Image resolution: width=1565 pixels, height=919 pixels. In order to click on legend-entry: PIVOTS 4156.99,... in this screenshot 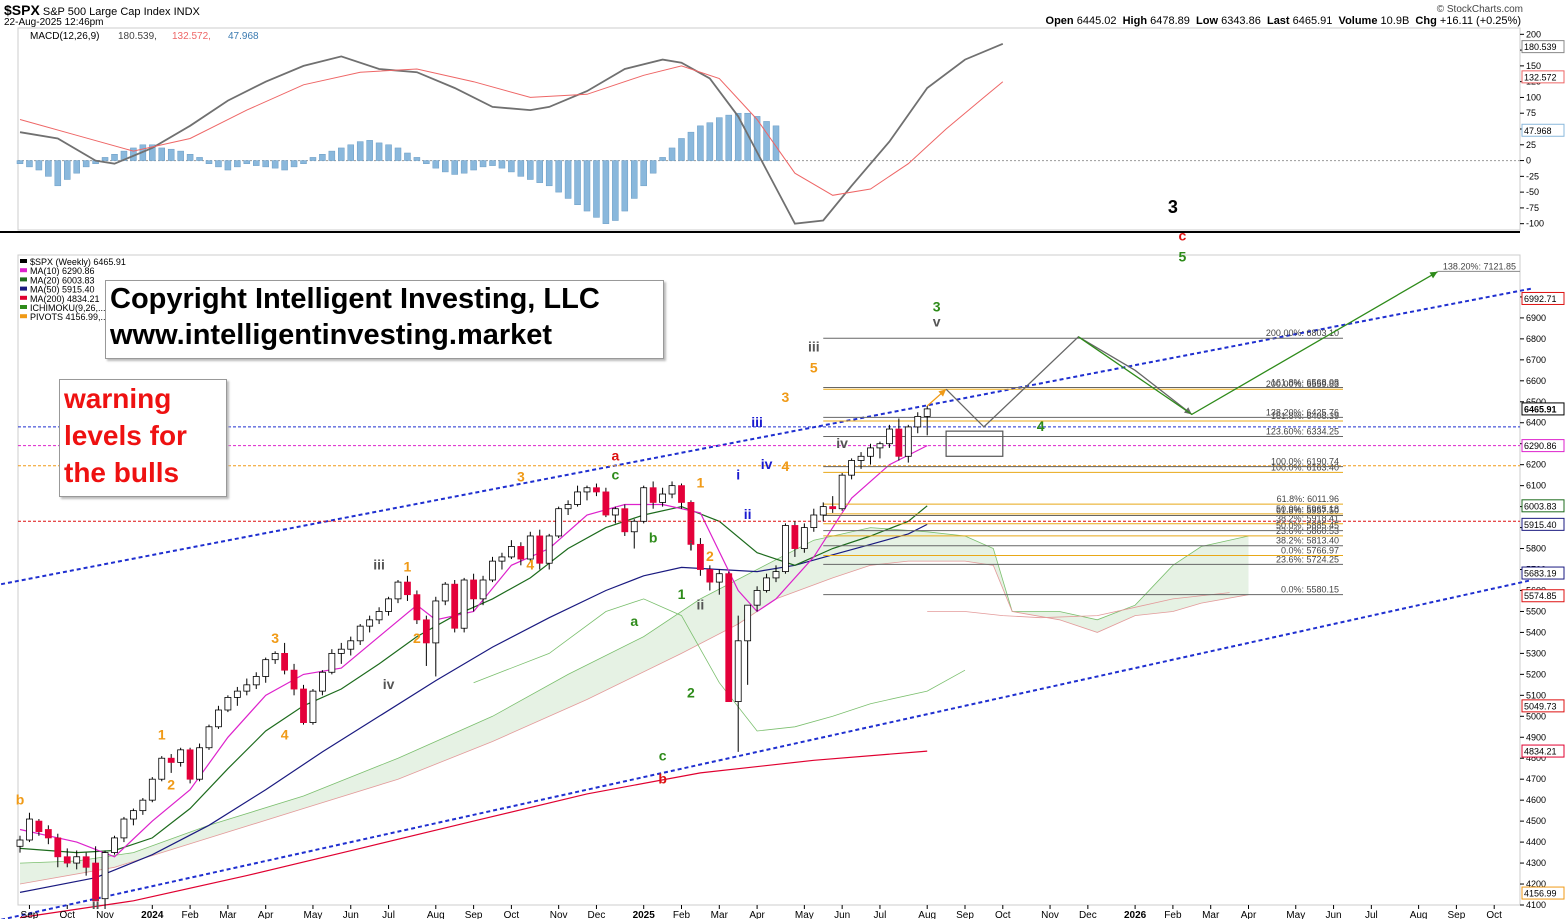, I will do `click(69, 317)`.